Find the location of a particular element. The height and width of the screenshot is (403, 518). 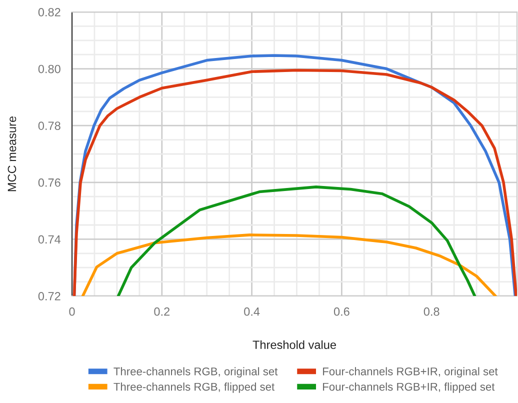

y-tick-label: 0.72 is located at coordinates (49, 296).